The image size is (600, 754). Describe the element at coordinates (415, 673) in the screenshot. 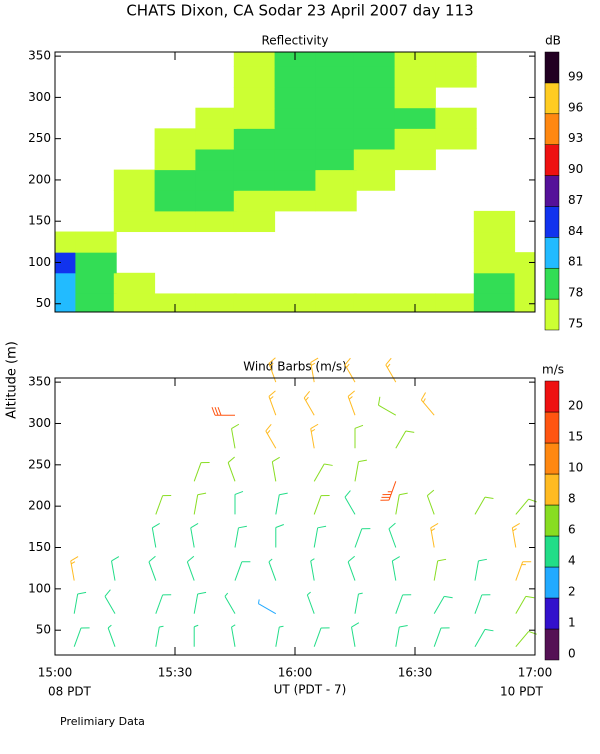

I see `x-tick-label: 16:30` at that location.